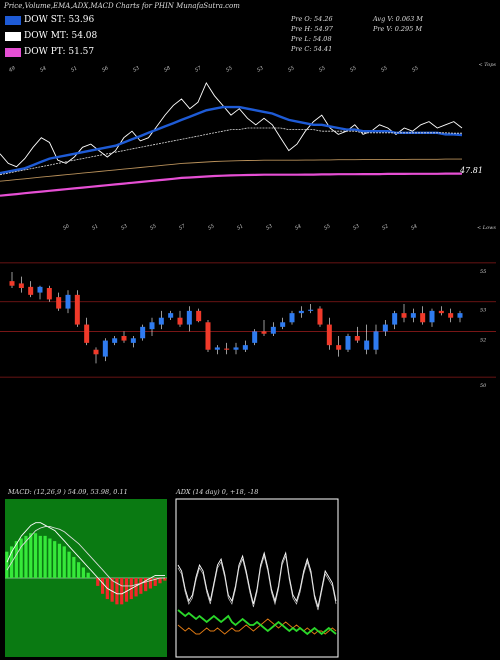  I want to click on minus-di-line, so click(257, 626).